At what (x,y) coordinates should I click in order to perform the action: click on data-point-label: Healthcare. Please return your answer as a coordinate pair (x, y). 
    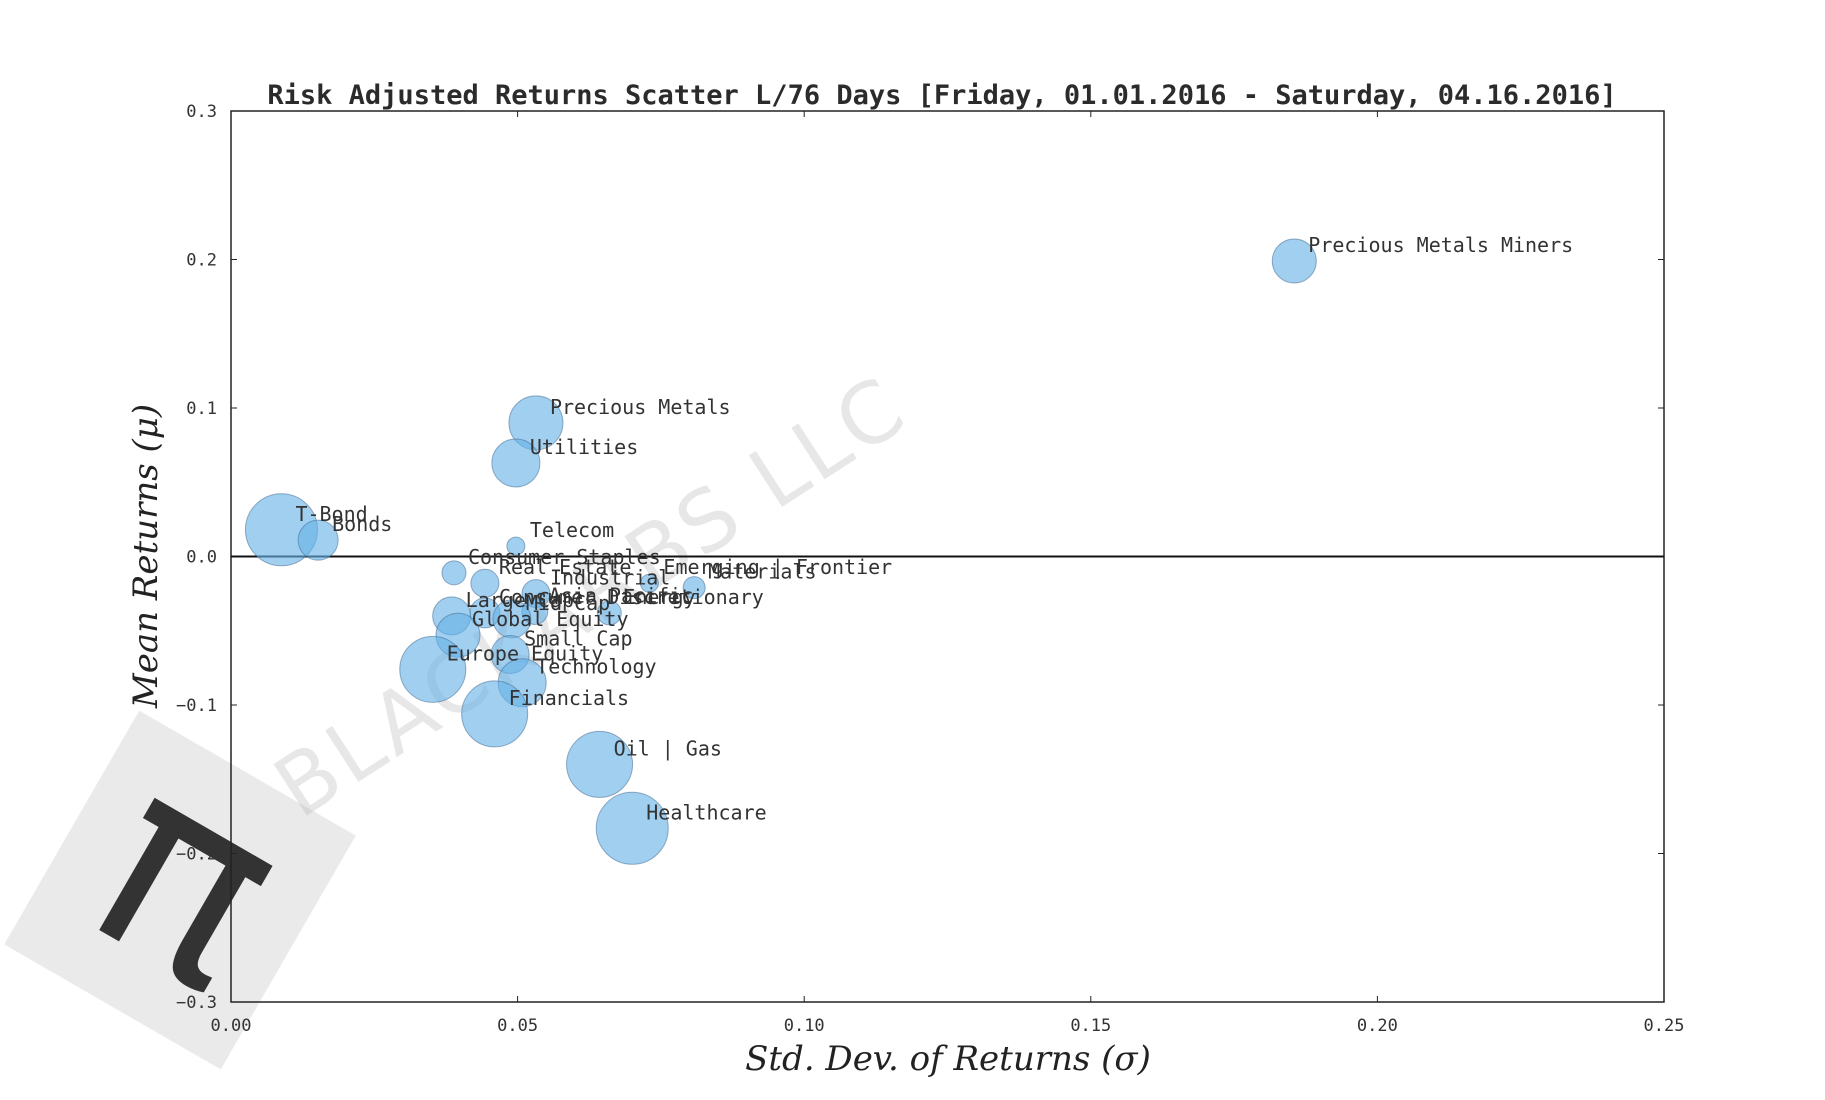
    Looking at the image, I should click on (706, 812).